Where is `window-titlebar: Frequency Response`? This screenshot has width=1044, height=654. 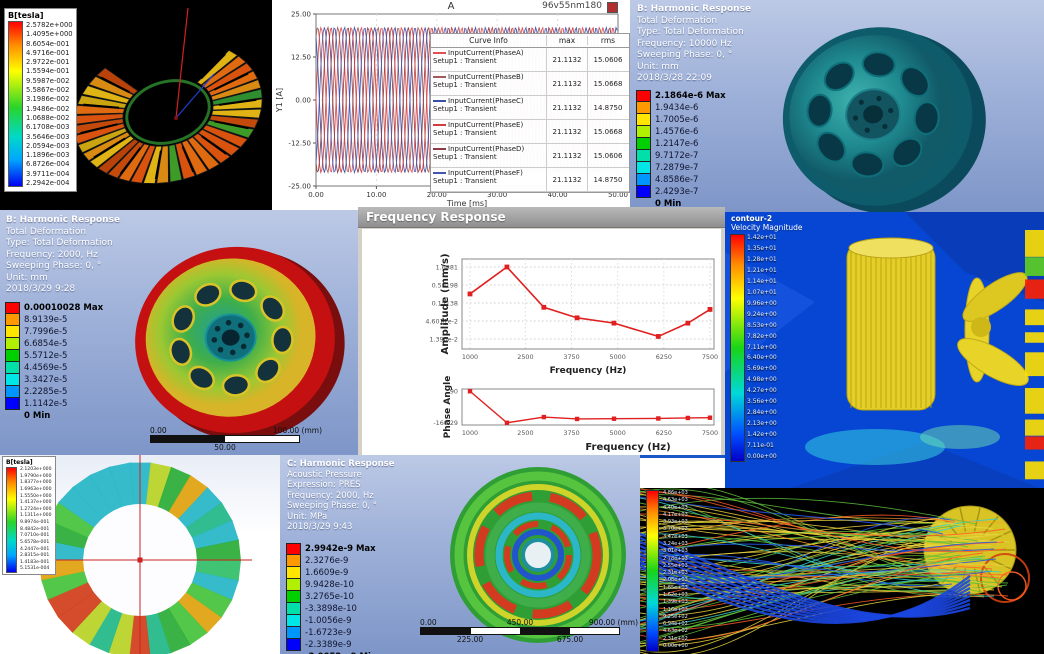 window-titlebar: Frequency Response is located at coordinates (541, 217).